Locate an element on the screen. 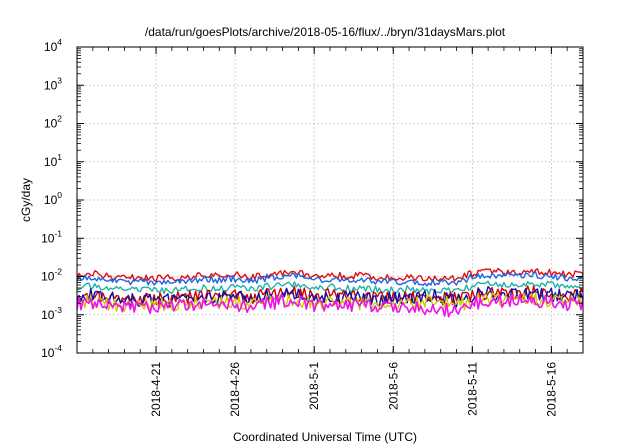 The width and height of the screenshot is (640, 448). x-tick-label: 2018-4-26 is located at coordinates (235, 389).